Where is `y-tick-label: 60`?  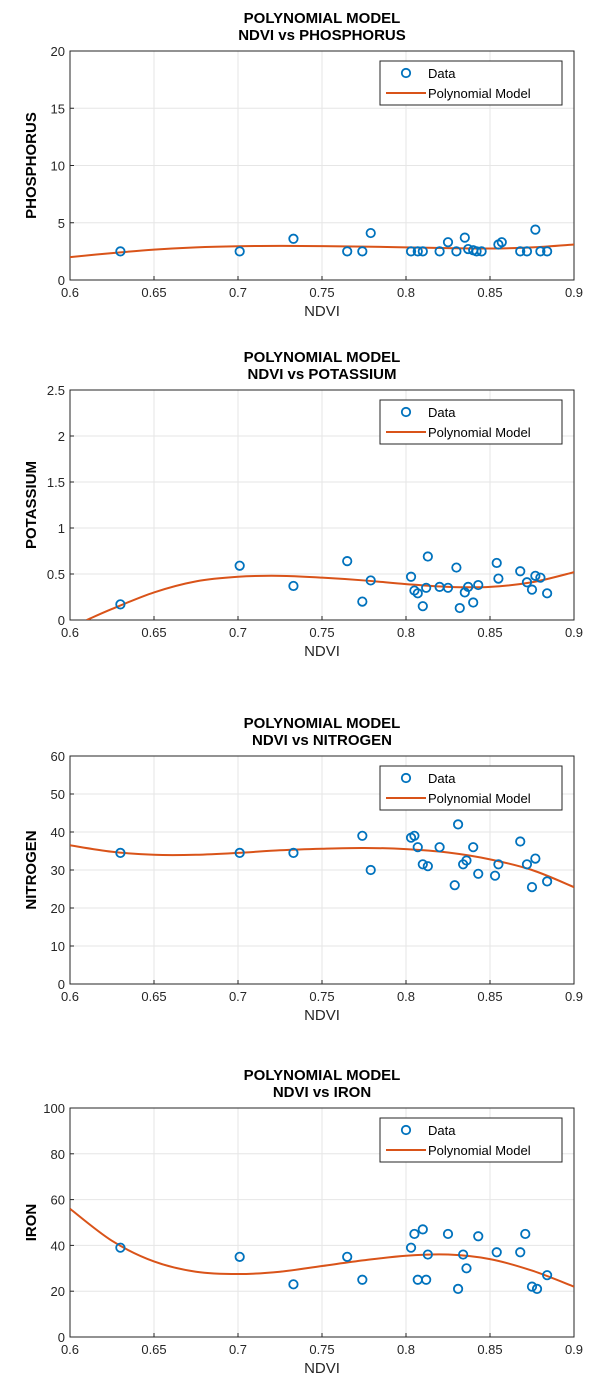
y-tick-label: 60 is located at coordinates (58, 1200).